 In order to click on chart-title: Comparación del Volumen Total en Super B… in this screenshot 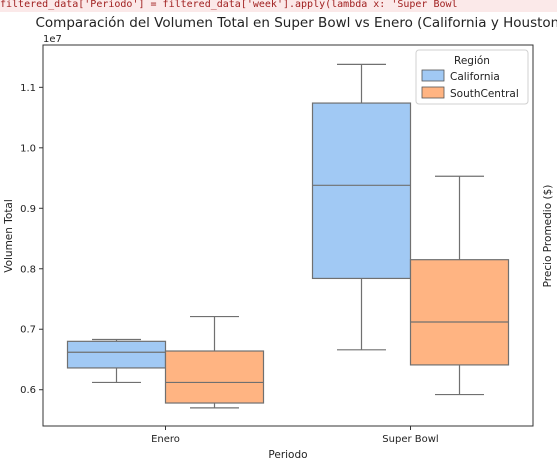, I will do `click(296, 23)`.